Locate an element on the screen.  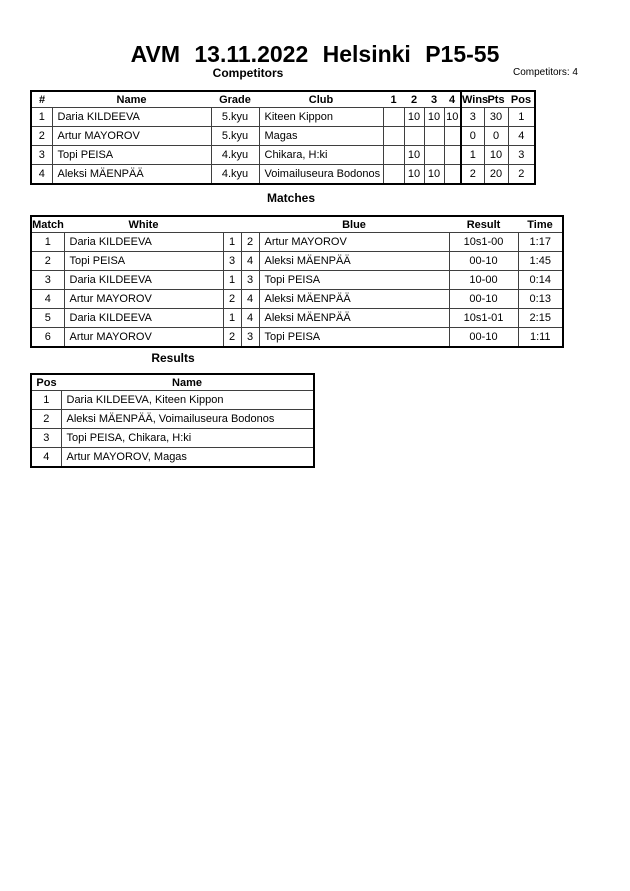
header-cell-result: Result is located at coordinates (483, 224).